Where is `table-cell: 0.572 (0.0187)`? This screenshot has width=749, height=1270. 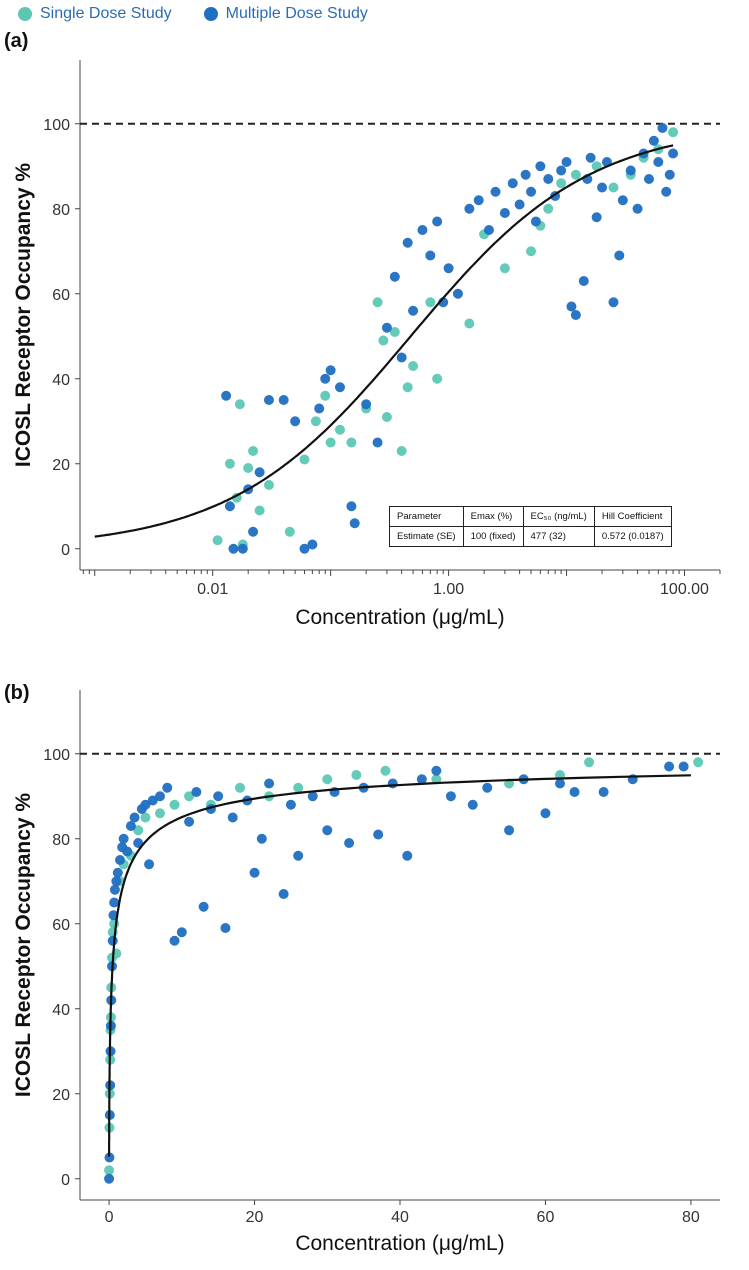
table-cell: 0.572 (0.0187) is located at coordinates (632, 536).